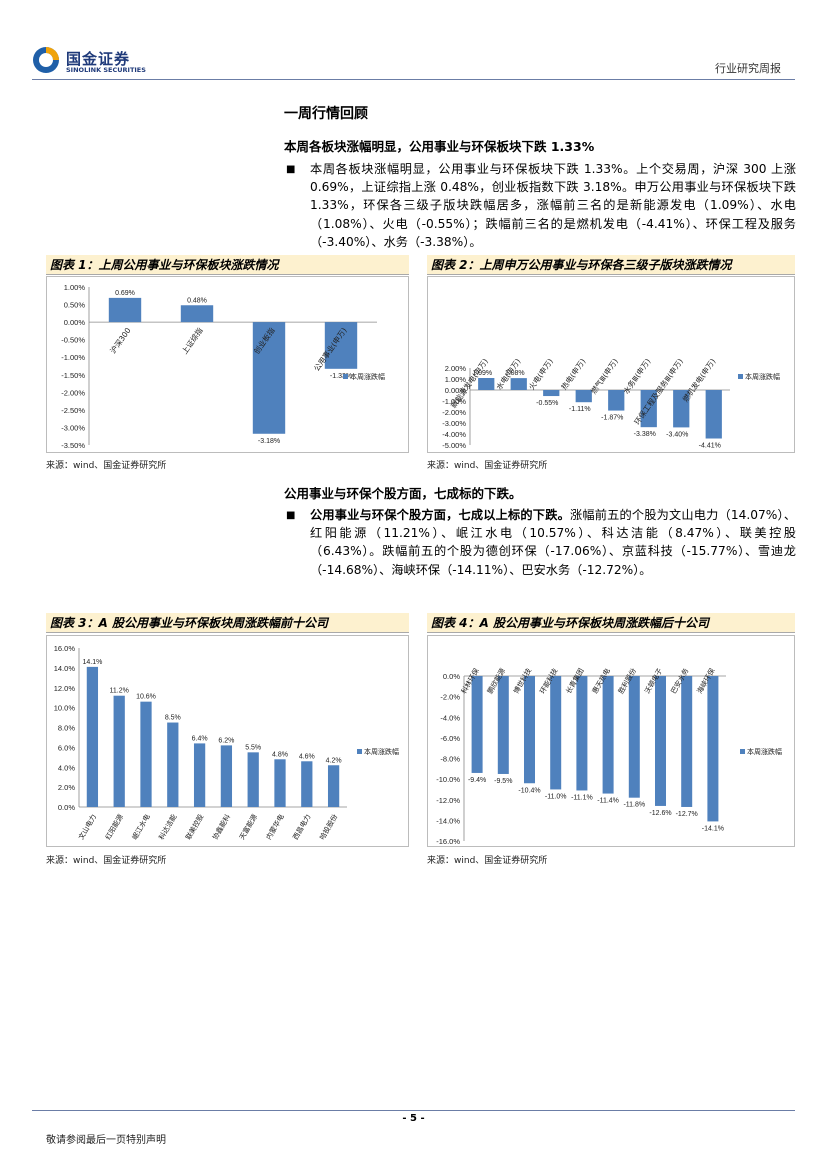 This screenshot has width=827, height=1170. Describe the element at coordinates (73, 340) in the screenshot. I see `y-tick-label: -0.50%` at that location.